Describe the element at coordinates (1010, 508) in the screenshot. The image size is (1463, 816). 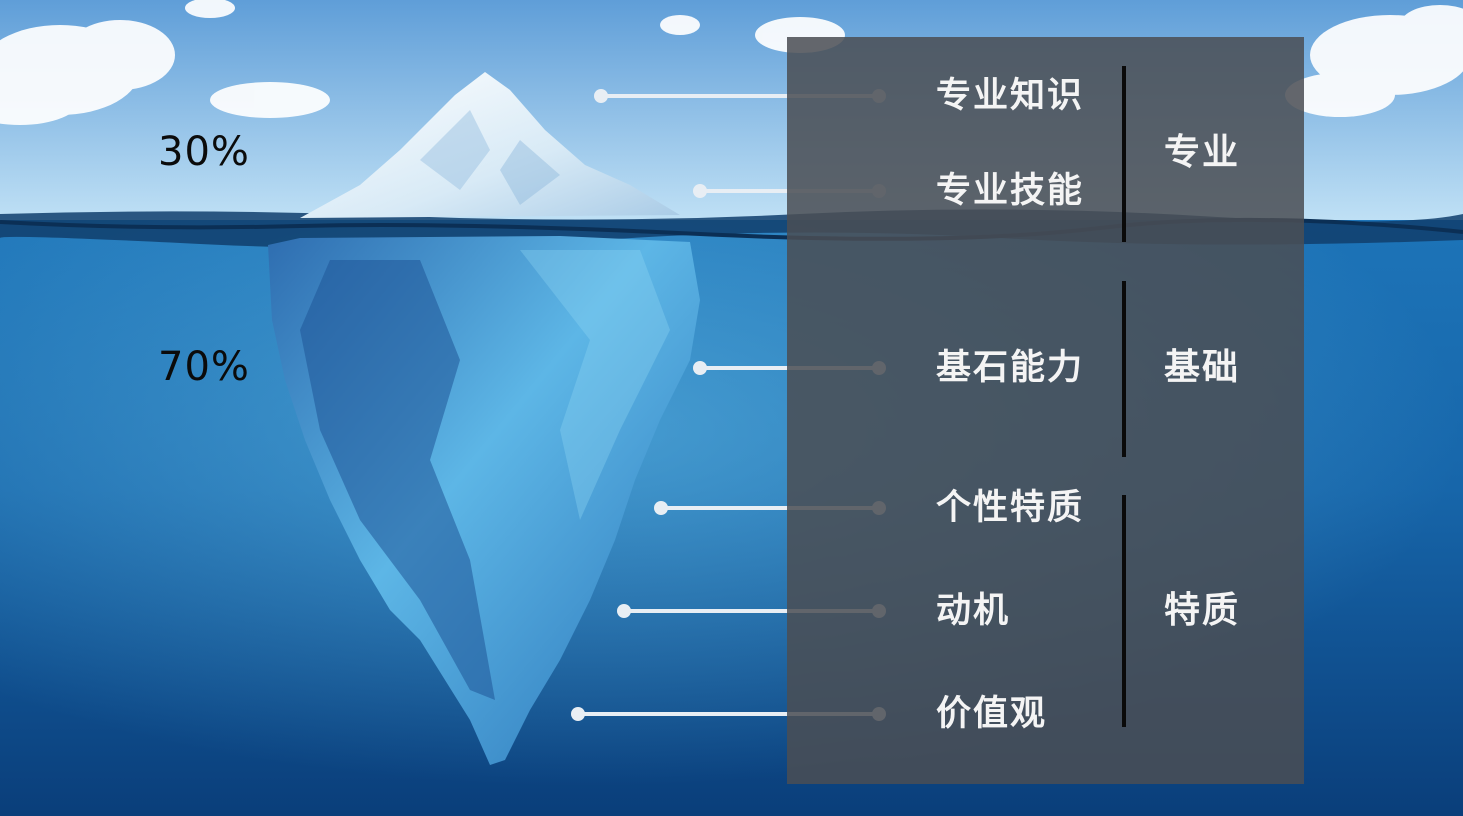
I see `item-label-personality-traits: 个性特质` at that location.